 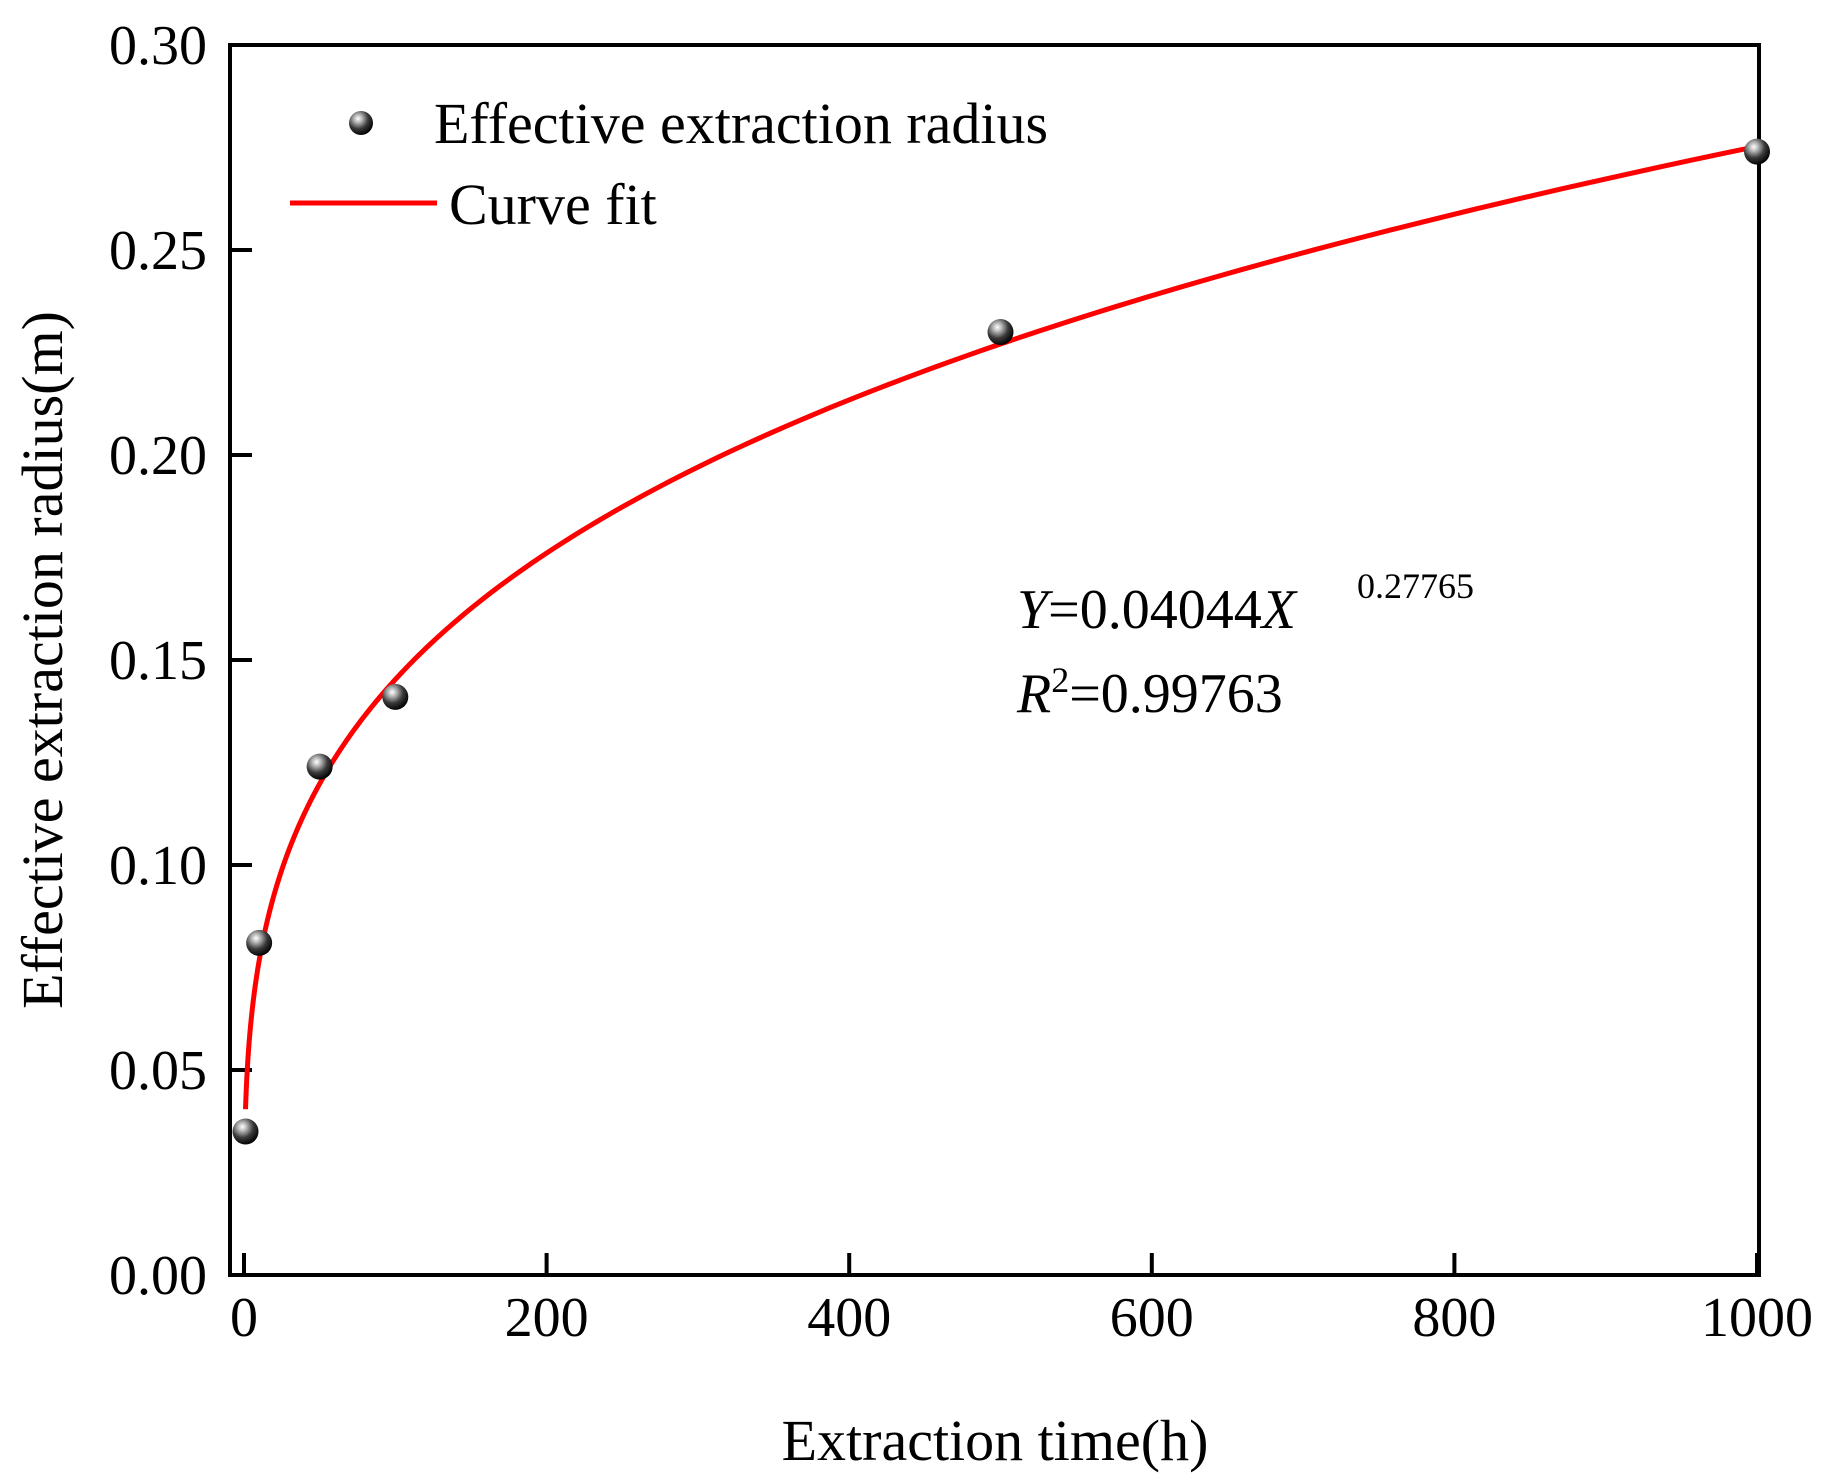 What do you see at coordinates (1035, 610) in the screenshot?
I see `equation-y-symbol: Y` at bounding box center [1035, 610].